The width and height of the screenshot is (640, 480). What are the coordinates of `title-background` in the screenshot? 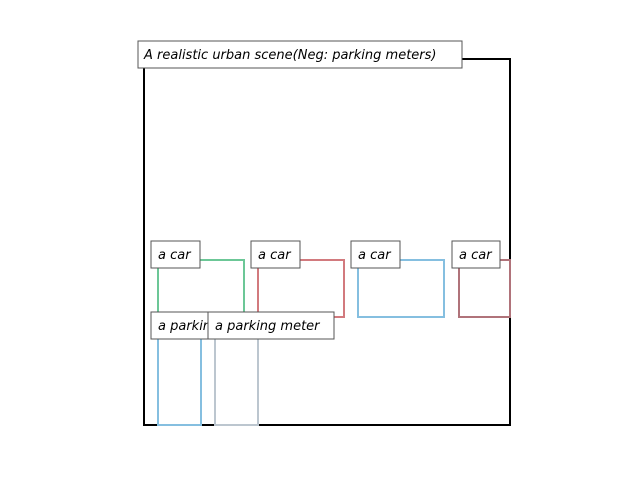 It's located at (300, 54).